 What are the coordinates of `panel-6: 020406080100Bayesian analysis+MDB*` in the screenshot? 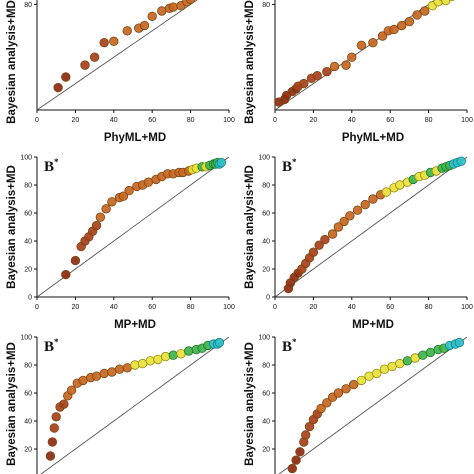 It's located at (356, 404).